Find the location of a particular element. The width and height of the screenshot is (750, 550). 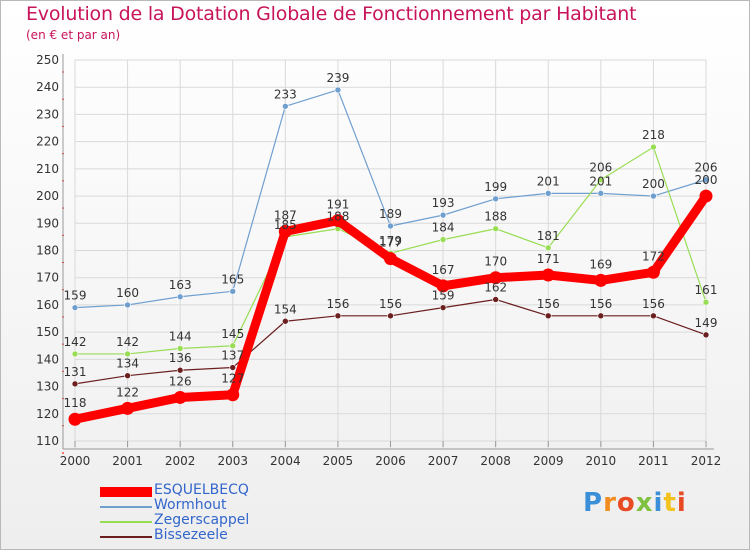

logo-letter: P is located at coordinates (593, 503).